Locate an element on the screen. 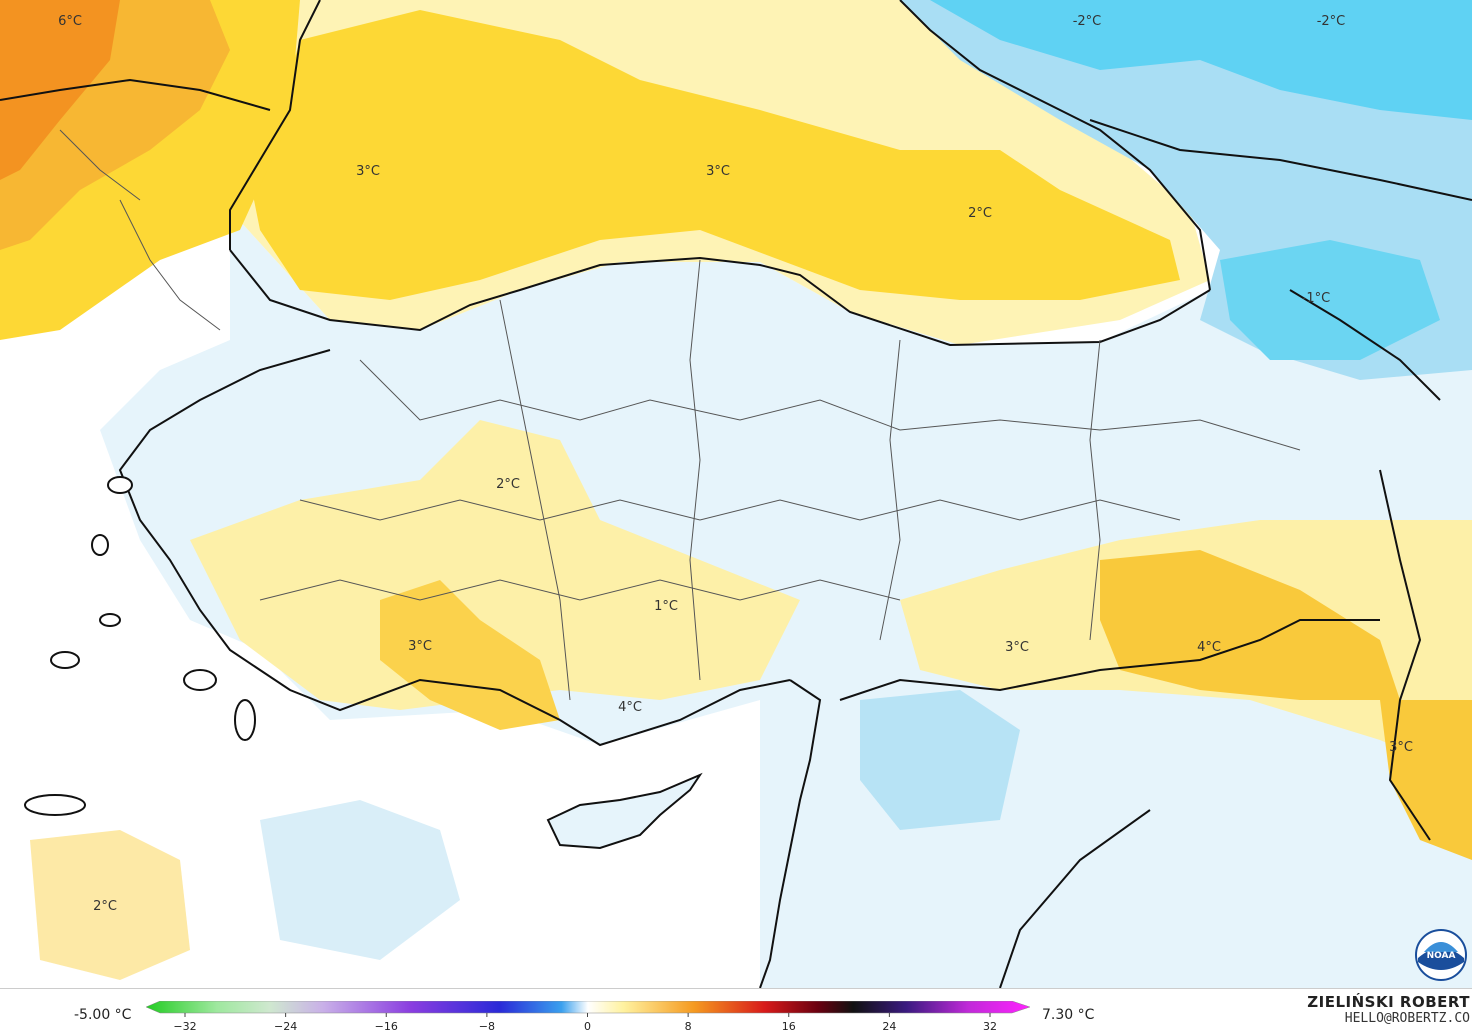  temp-label-4c-mardin: 4°C is located at coordinates (1209, 647).